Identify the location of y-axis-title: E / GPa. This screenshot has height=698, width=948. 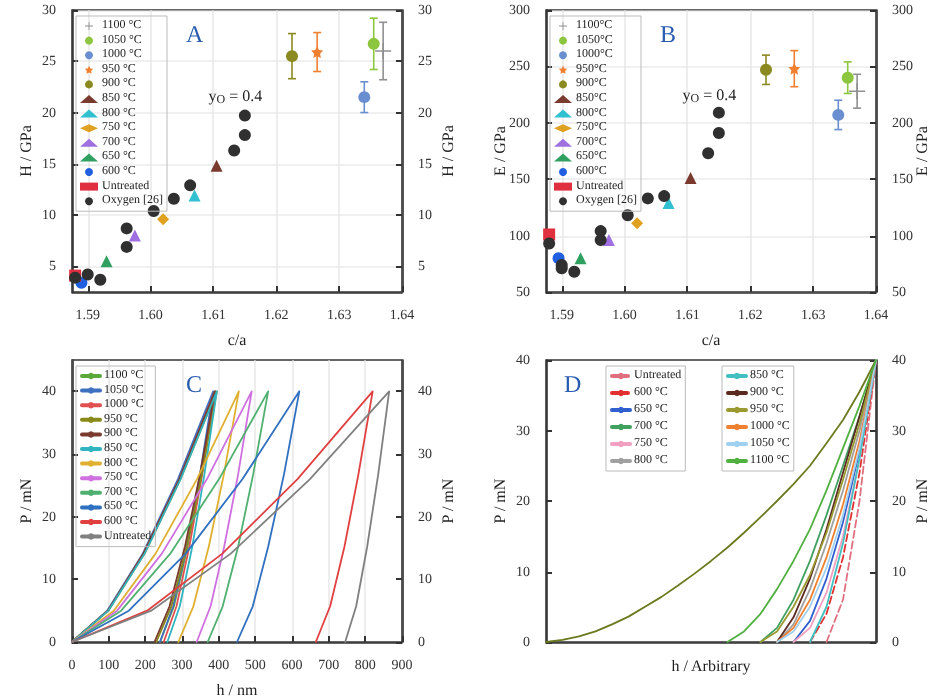
(500, 150).